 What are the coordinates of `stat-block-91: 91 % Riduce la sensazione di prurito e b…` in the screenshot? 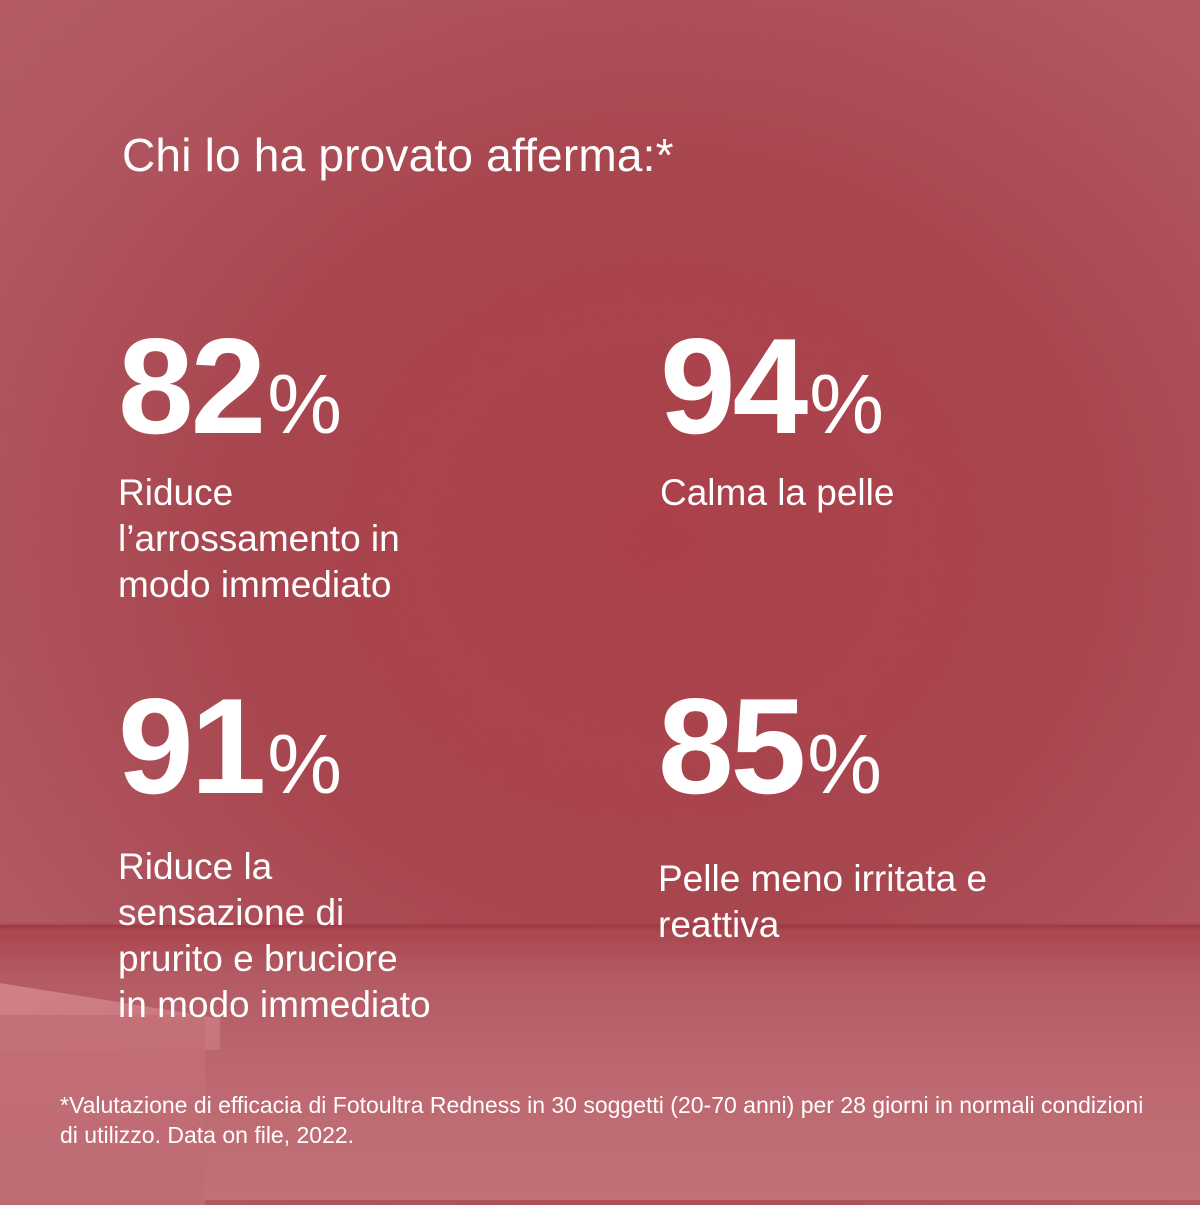 It's located at (274, 853).